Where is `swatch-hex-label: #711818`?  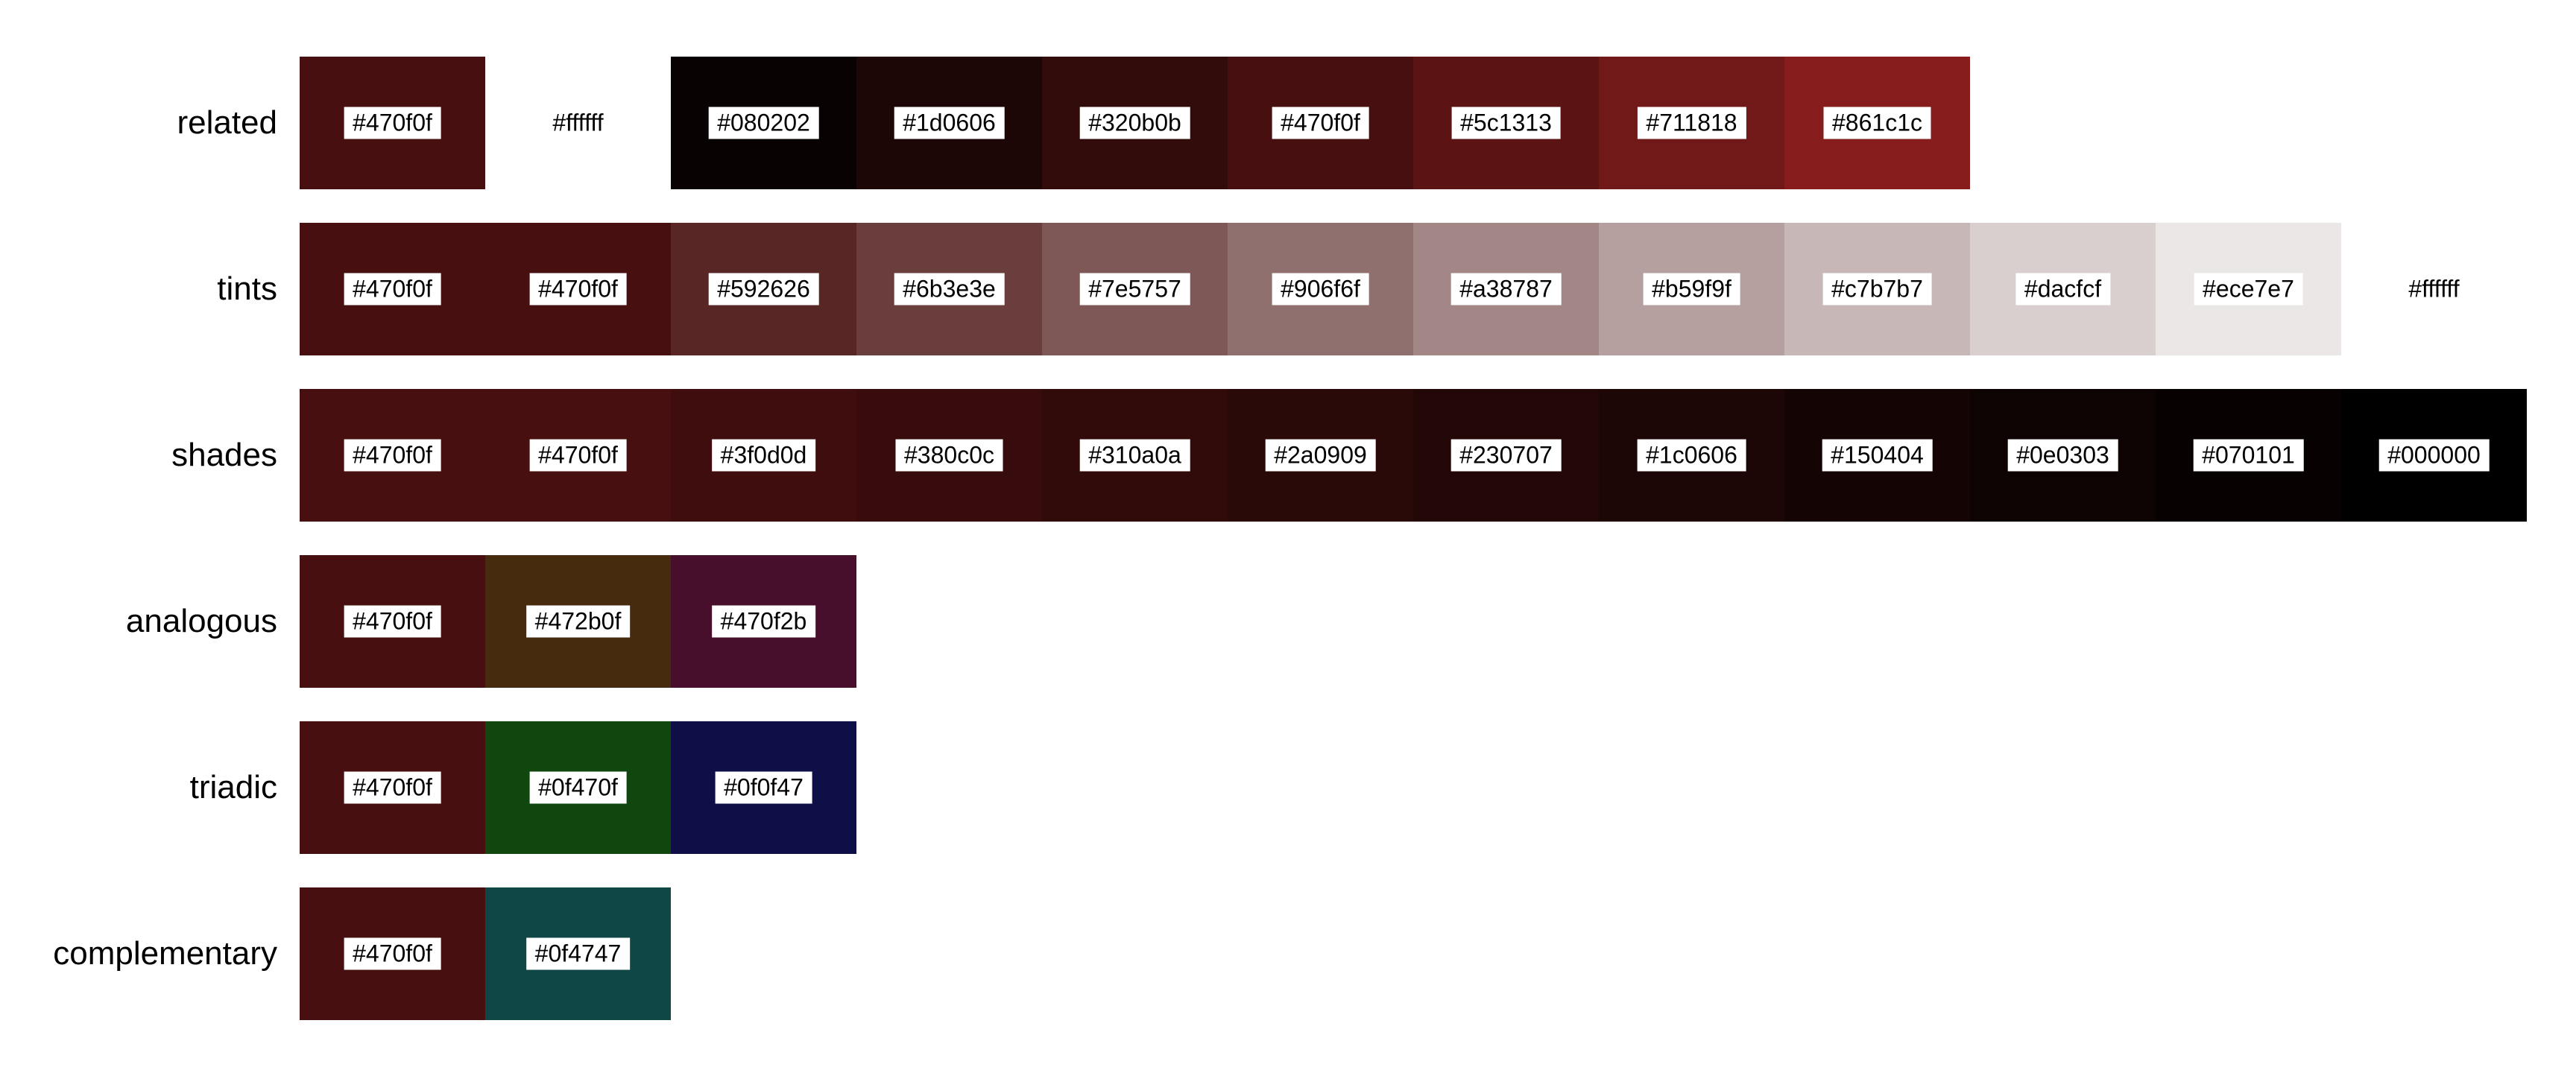 swatch-hex-label: #711818 is located at coordinates (1692, 123).